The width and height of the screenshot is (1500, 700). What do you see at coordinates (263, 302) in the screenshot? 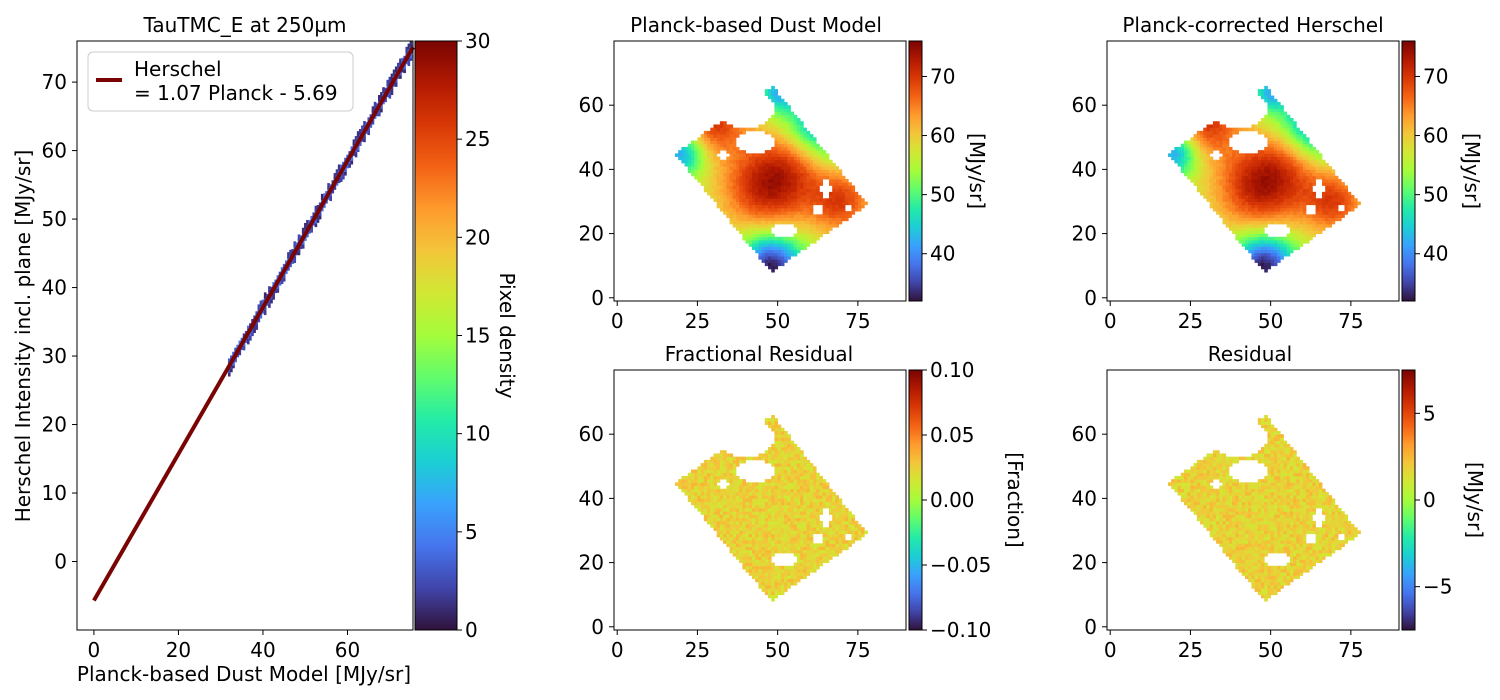
I see `density-cell` at bounding box center [263, 302].